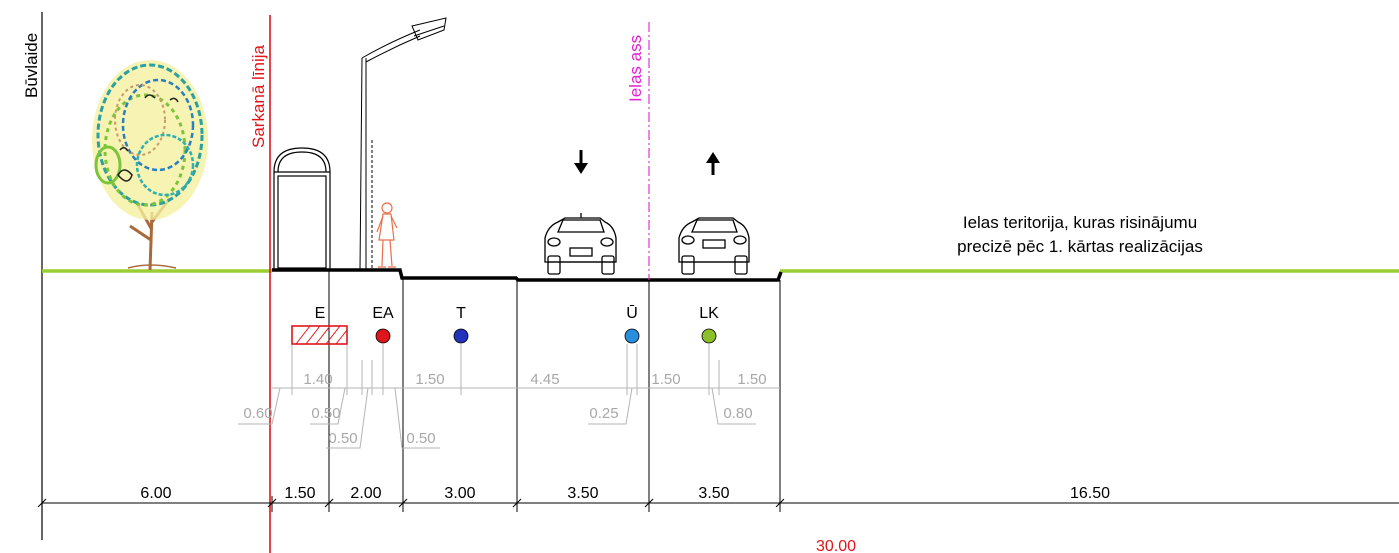 This screenshot has height=553, width=1399. I want to click on subdim-1-50-a: 1.50, so click(429, 379).